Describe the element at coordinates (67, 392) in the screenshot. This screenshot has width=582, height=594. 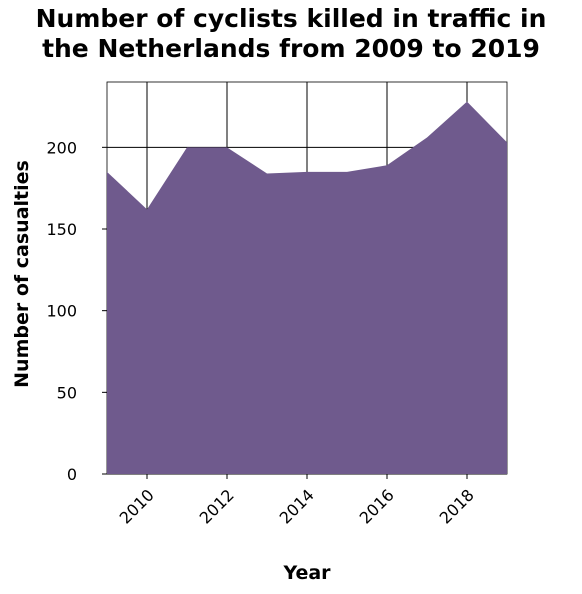
I see `y-tick-label: 50` at that location.